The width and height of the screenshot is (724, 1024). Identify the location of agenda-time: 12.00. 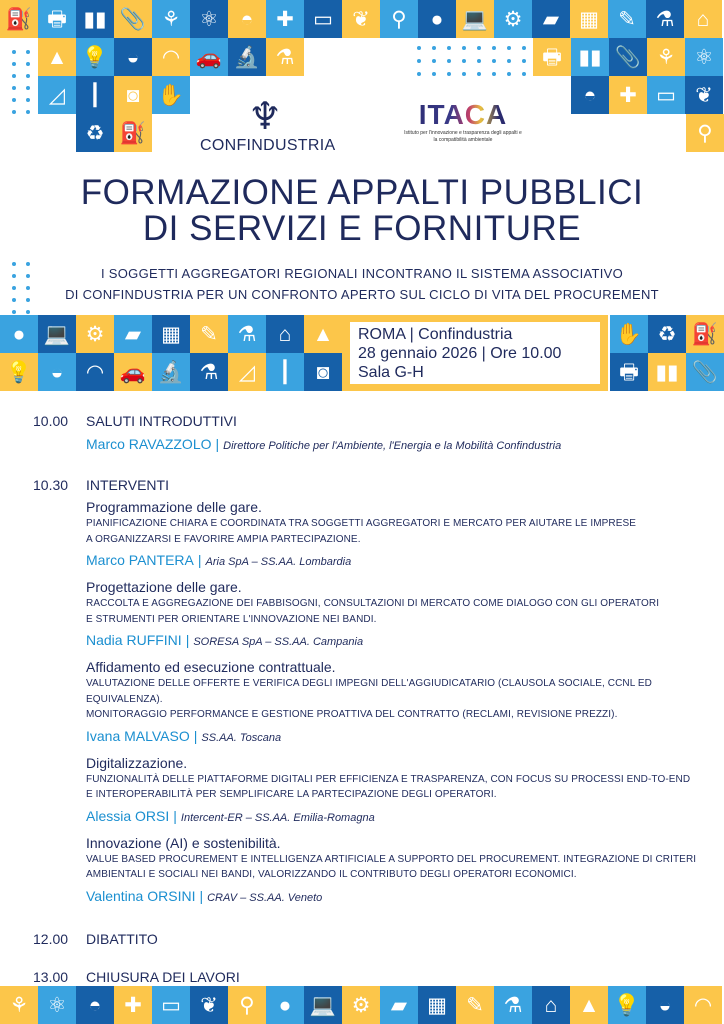
(51, 938).